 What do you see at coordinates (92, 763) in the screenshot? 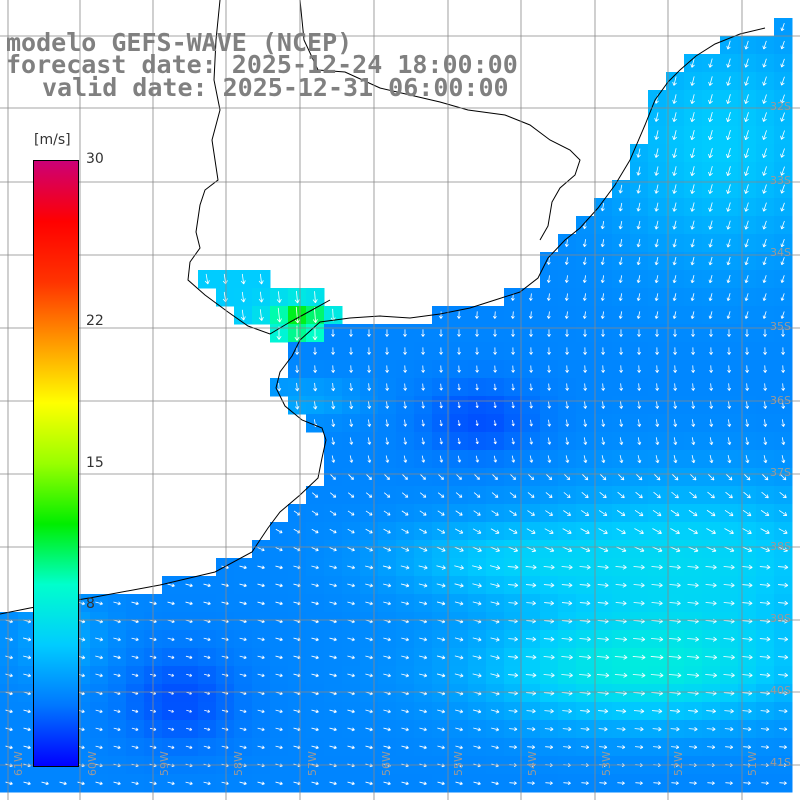
I see `longitude-label: 60W` at bounding box center [92, 763].